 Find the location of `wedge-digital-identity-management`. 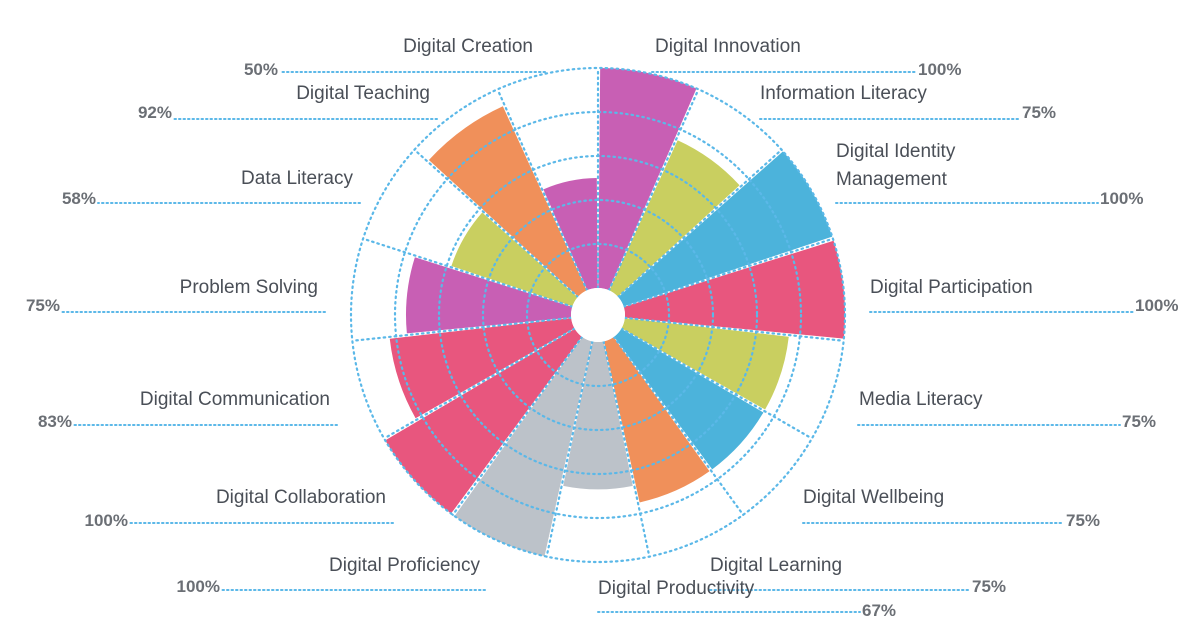

wedge-digital-identity-management is located at coordinates (725, 229).